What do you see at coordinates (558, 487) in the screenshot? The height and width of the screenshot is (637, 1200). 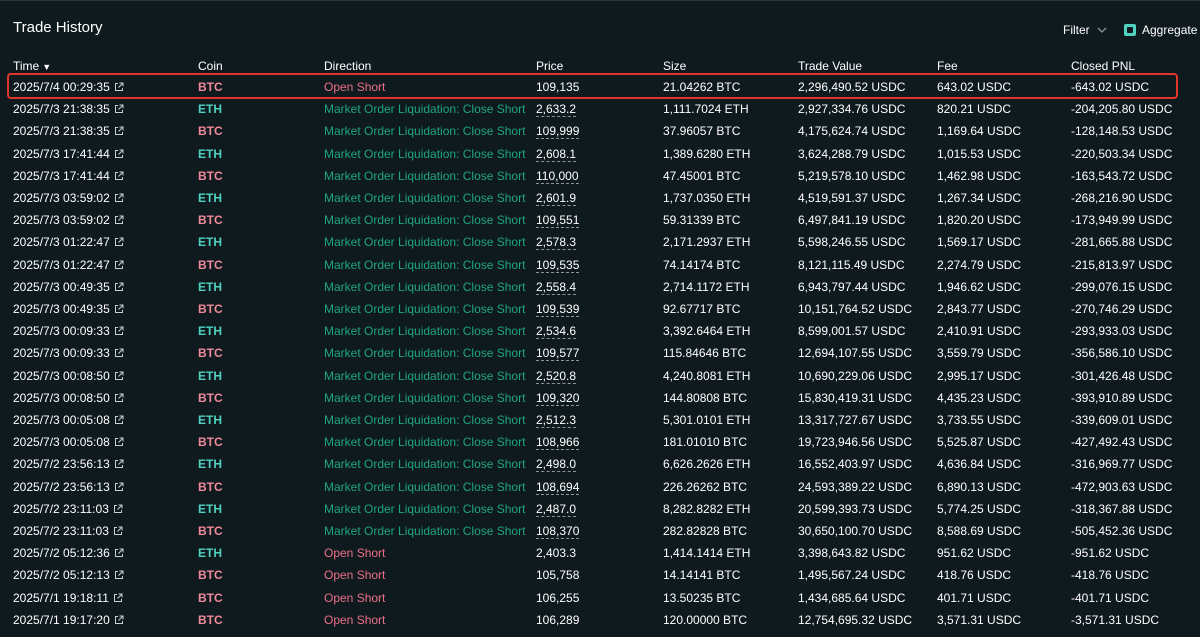 I see `trade-price: 108,694` at bounding box center [558, 487].